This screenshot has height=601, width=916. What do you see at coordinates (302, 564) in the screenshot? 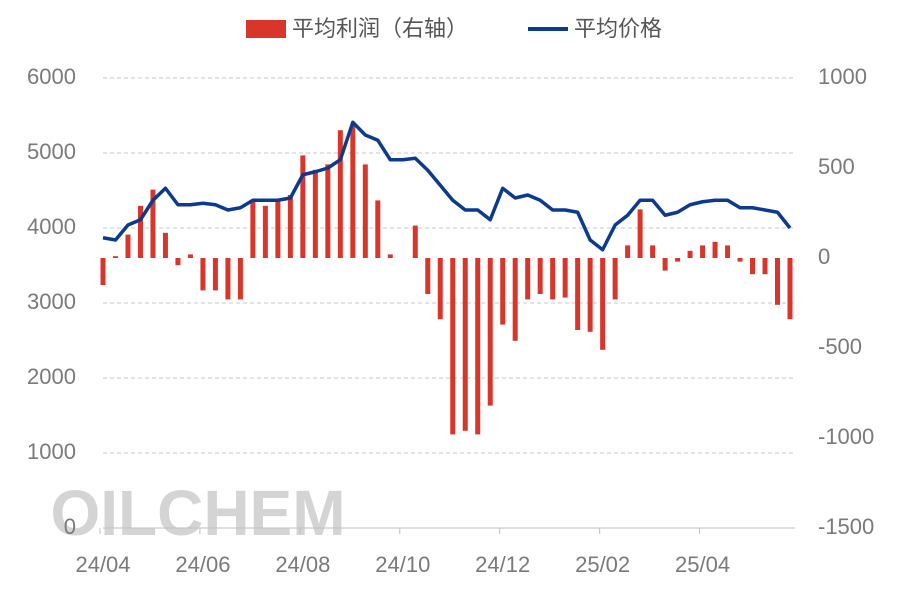
I see `x-tick-label: 24/08` at bounding box center [302, 564].